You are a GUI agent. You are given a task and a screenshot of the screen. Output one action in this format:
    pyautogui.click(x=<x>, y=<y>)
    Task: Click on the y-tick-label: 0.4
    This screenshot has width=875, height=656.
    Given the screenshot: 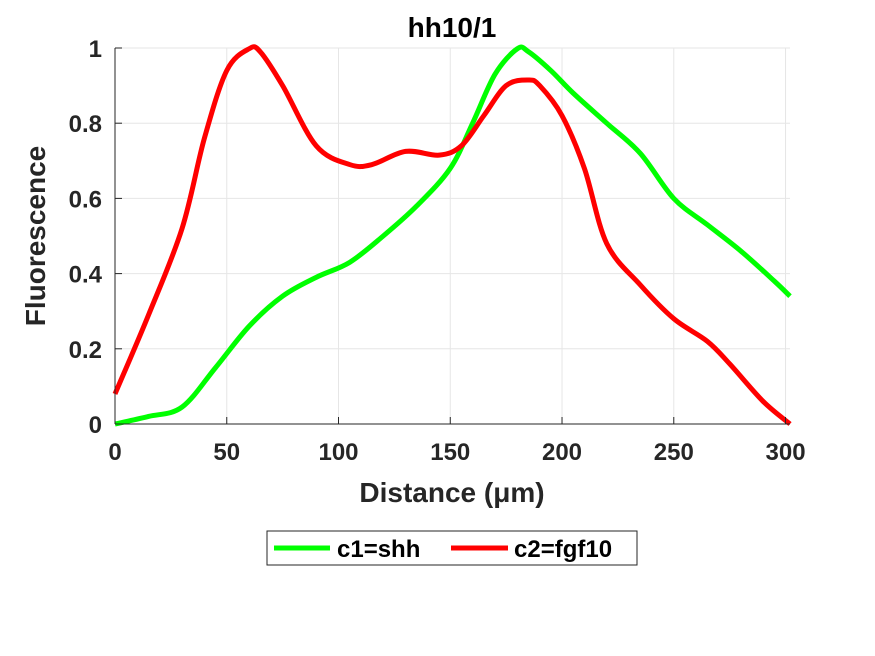 What is the action you would take?
    pyautogui.click(x=86, y=275)
    